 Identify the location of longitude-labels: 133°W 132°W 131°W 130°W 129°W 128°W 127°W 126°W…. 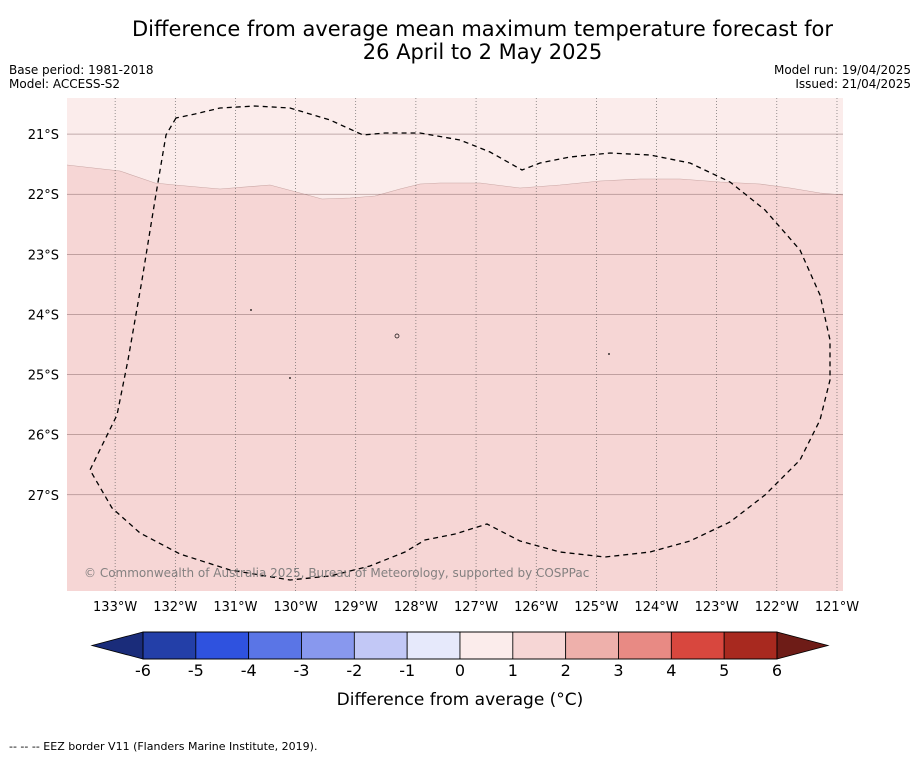
(476, 607).